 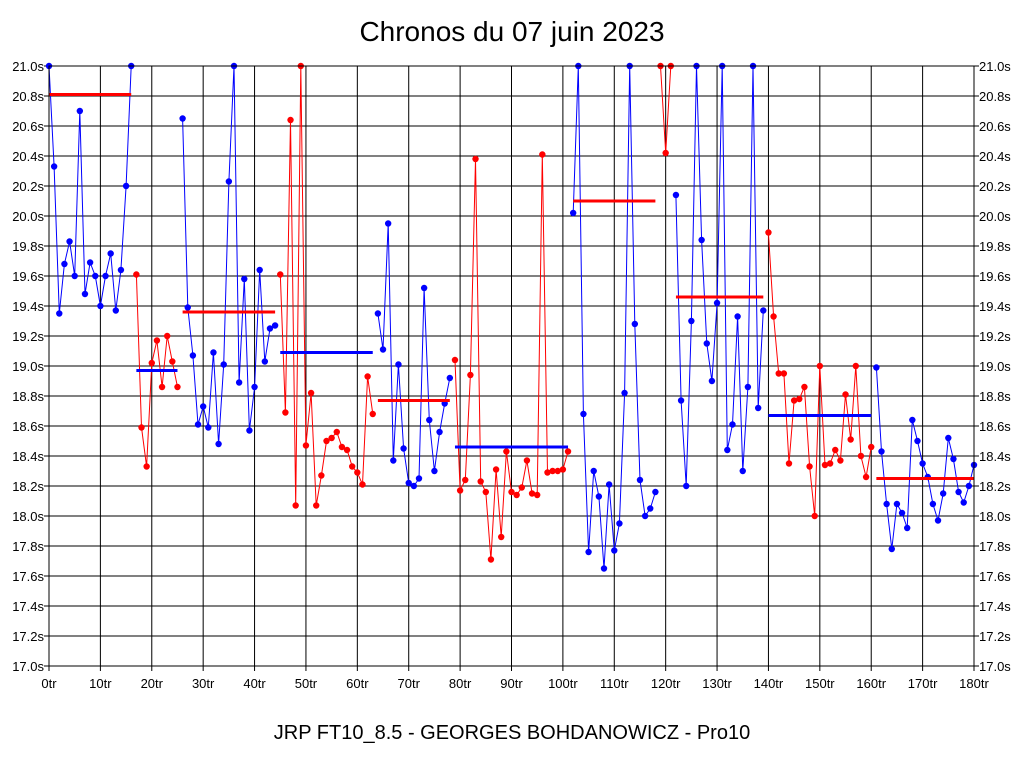 What do you see at coordinates (100, 683) in the screenshot?
I see `x-tick-label: 10tr` at bounding box center [100, 683].